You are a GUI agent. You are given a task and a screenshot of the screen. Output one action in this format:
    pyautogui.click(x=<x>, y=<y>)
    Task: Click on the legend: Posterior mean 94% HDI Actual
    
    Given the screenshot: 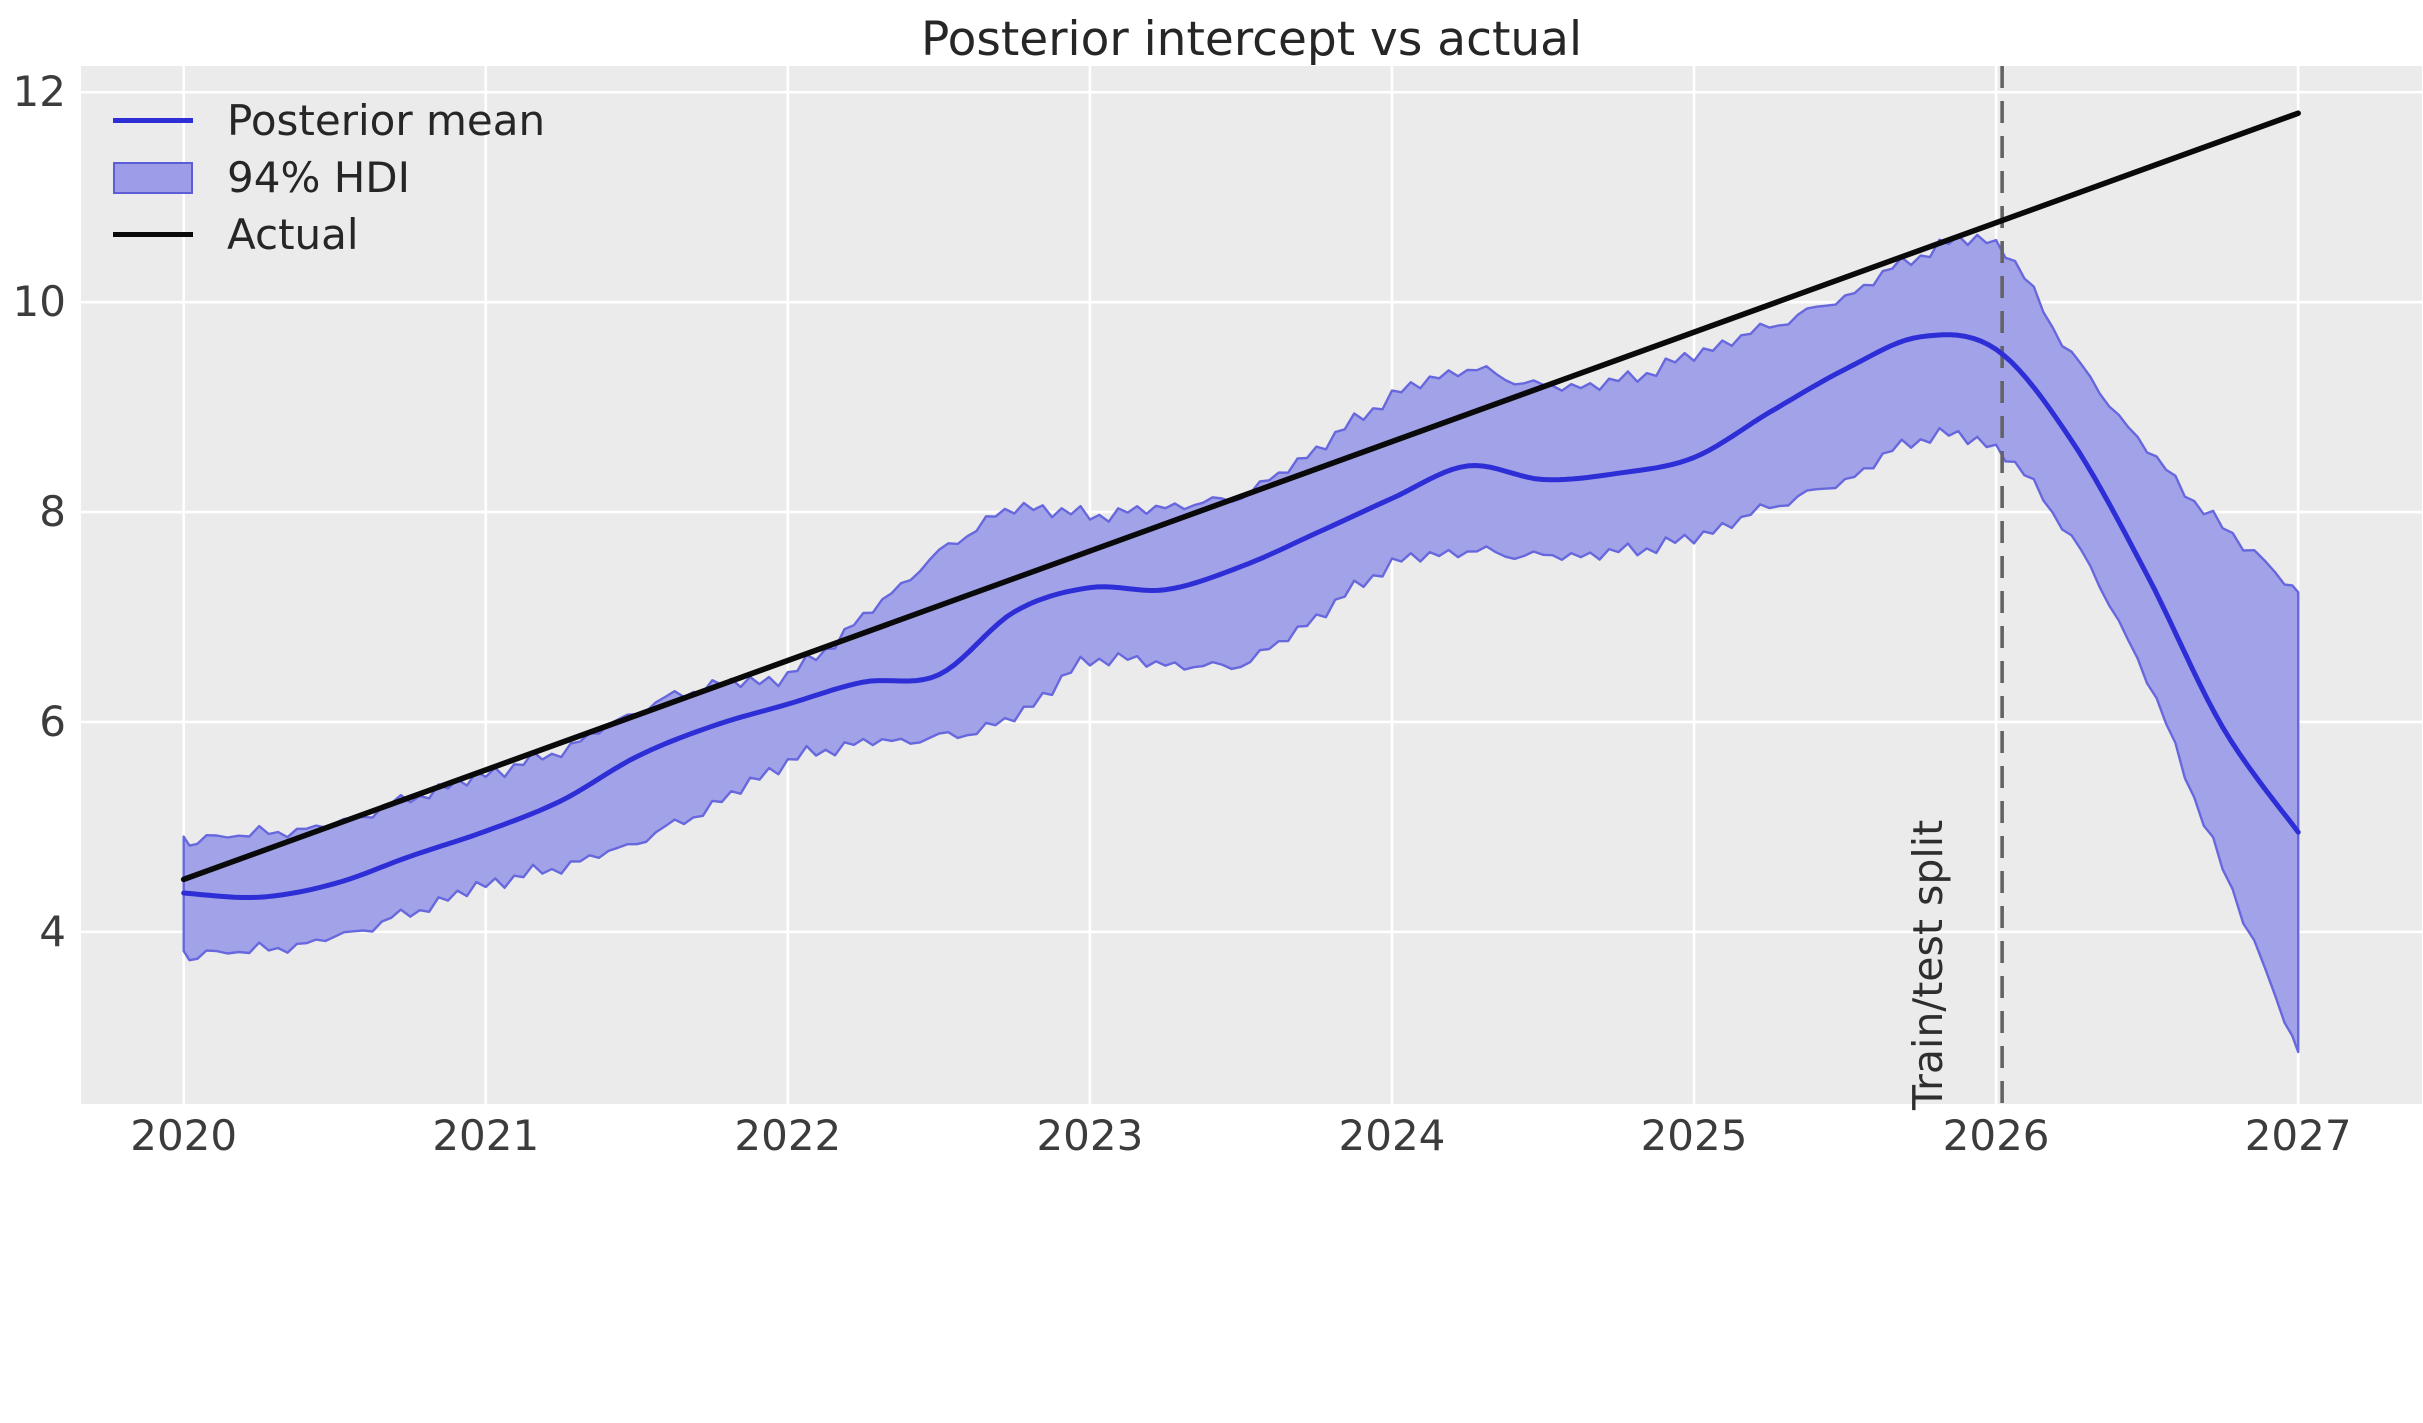 What is the action you would take?
    pyautogui.click(x=329, y=177)
    